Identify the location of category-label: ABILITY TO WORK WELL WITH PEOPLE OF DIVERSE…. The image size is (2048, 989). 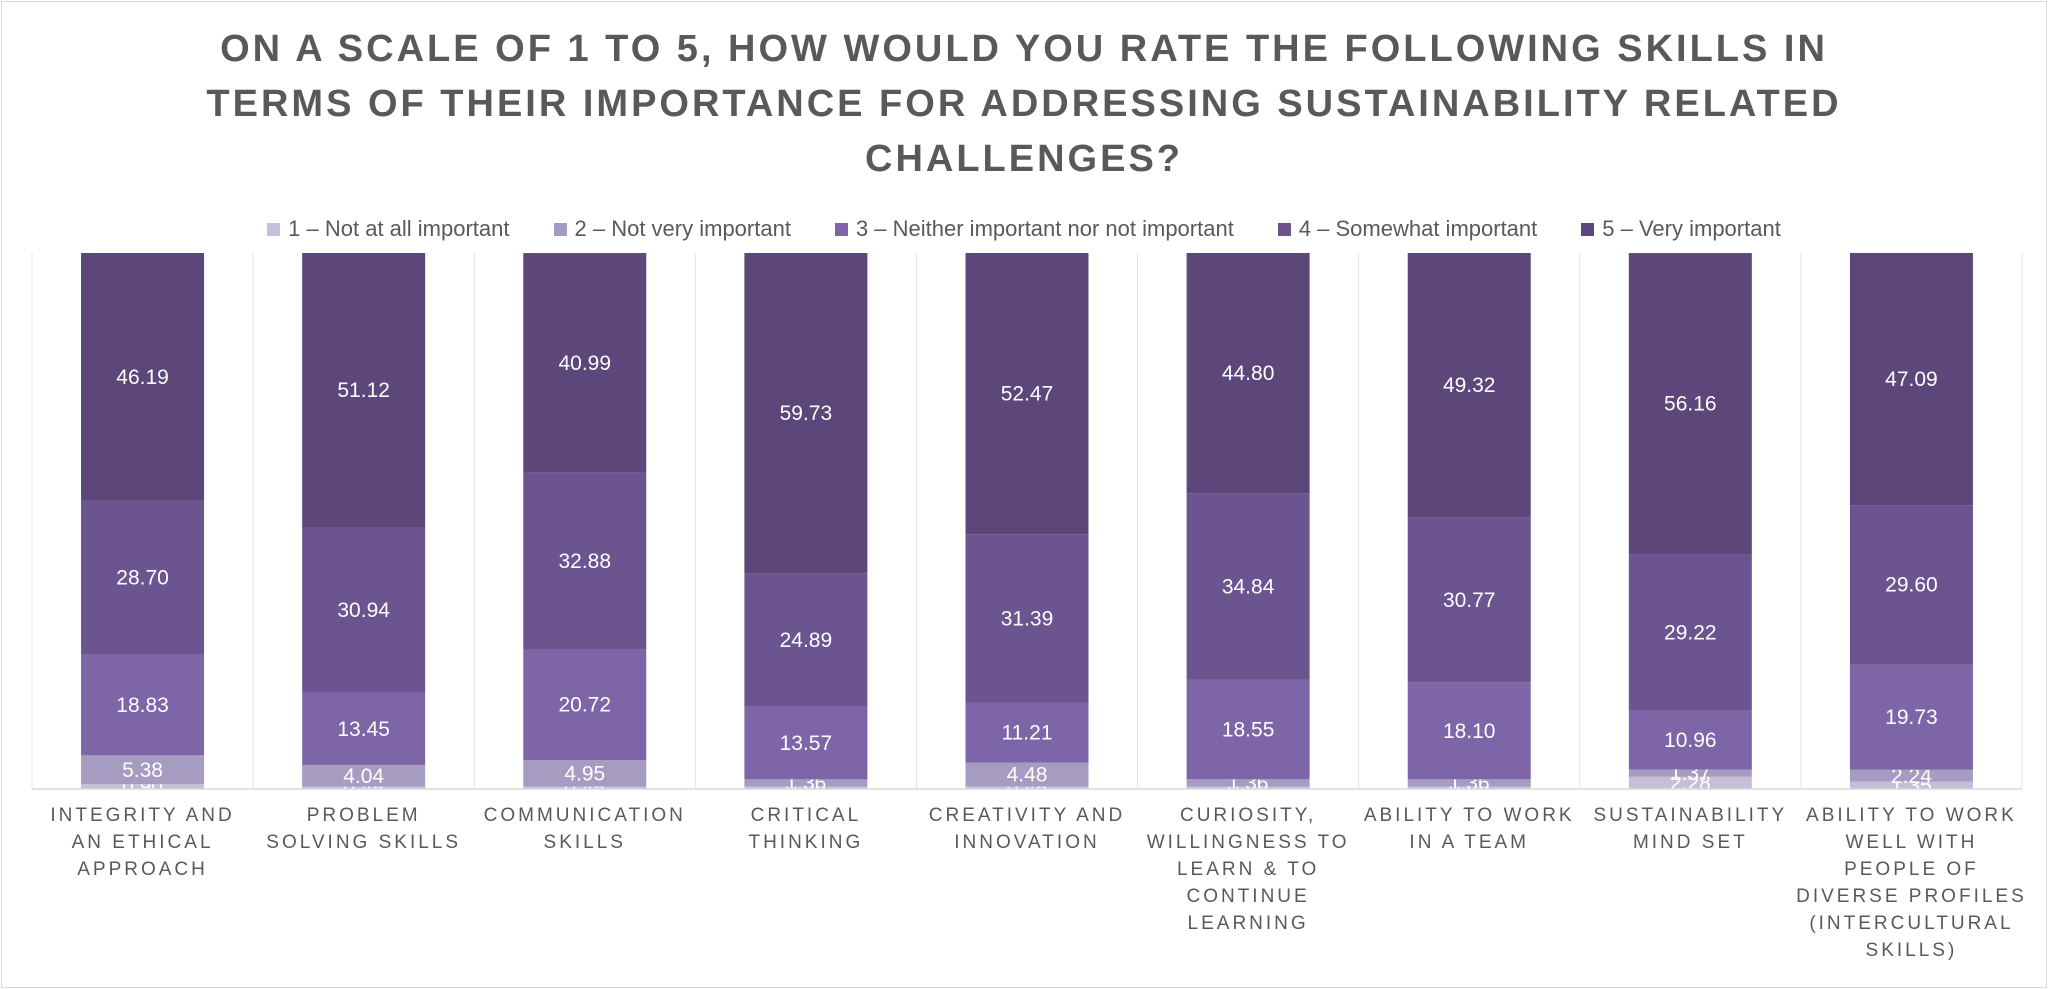
(1911, 883).